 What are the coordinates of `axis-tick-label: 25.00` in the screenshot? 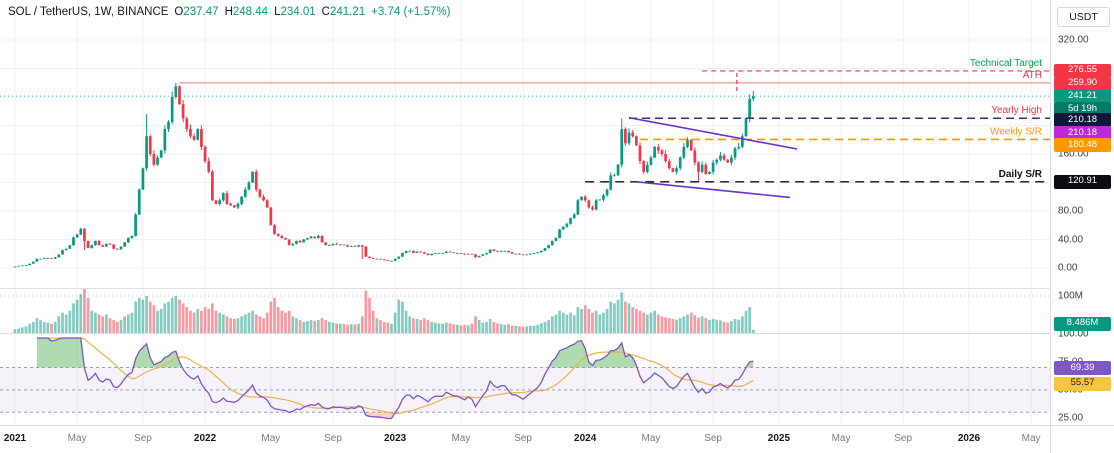 It's located at (1071, 418).